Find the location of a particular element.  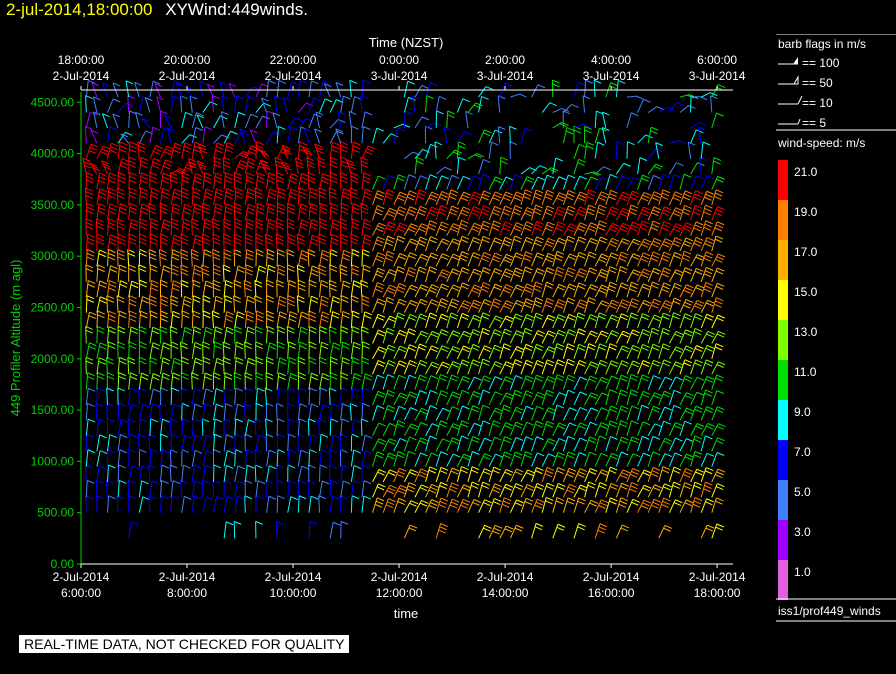

top-tick-time: 18:00:00 is located at coordinates (81, 60).